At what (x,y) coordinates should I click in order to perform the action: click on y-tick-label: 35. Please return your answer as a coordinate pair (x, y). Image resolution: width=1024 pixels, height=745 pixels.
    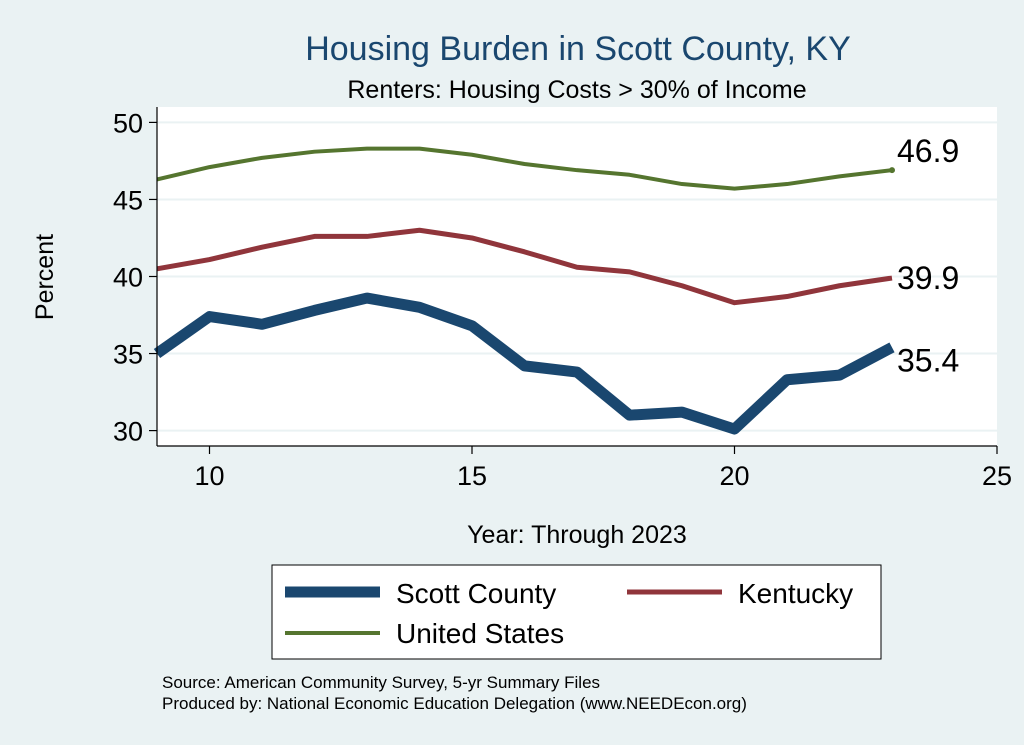
    Looking at the image, I should click on (128, 355).